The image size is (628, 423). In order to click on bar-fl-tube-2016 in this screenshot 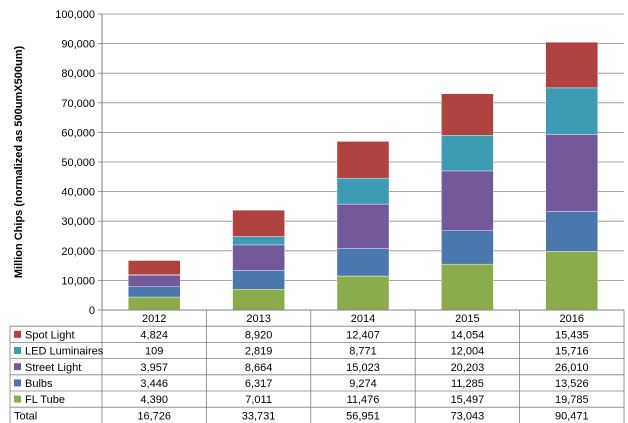, I will do `click(571, 281)`.